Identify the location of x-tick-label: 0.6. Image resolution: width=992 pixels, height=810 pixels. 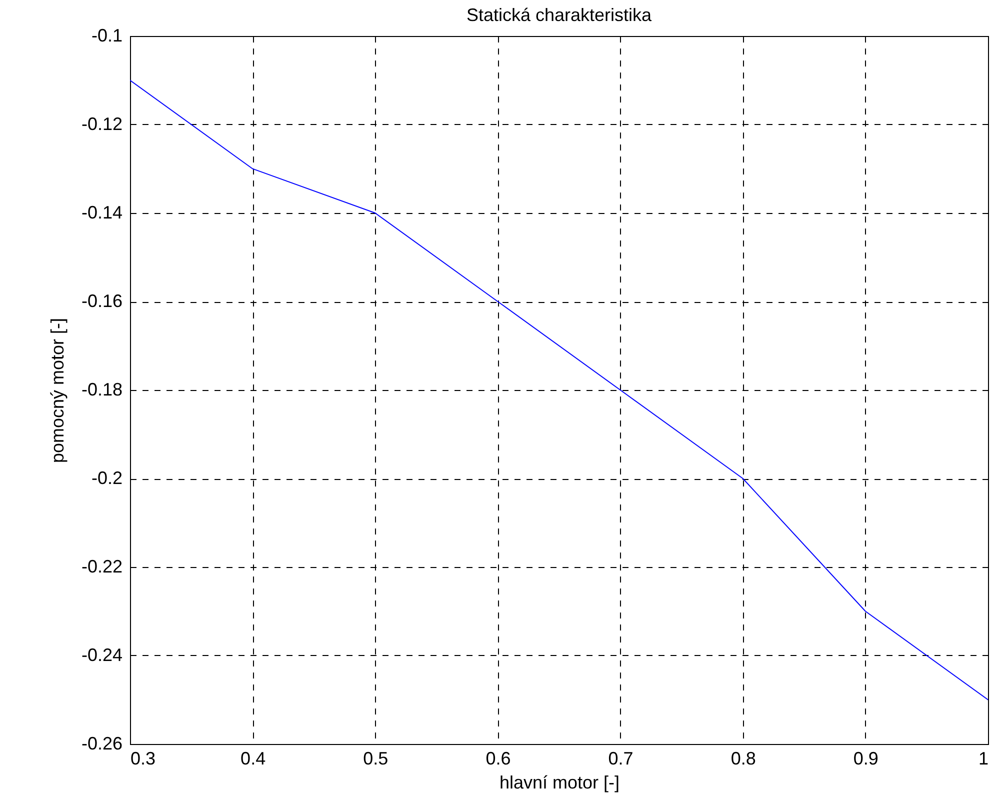
(498, 758).